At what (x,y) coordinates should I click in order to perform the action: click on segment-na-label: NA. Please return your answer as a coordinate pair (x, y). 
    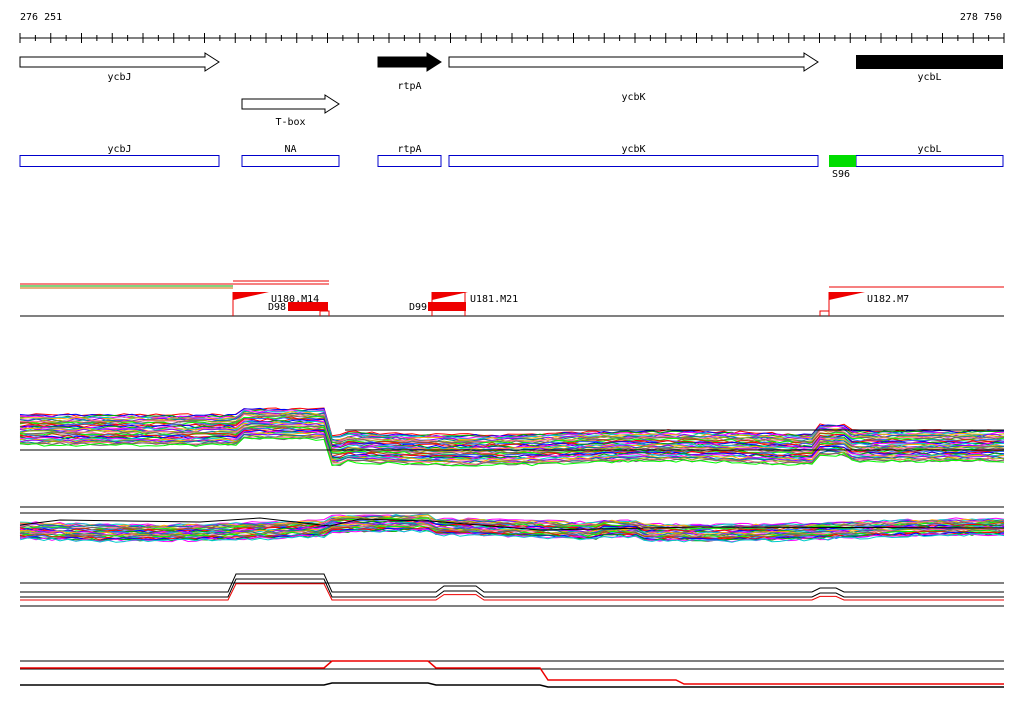
    Looking at the image, I should click on (290, 149).